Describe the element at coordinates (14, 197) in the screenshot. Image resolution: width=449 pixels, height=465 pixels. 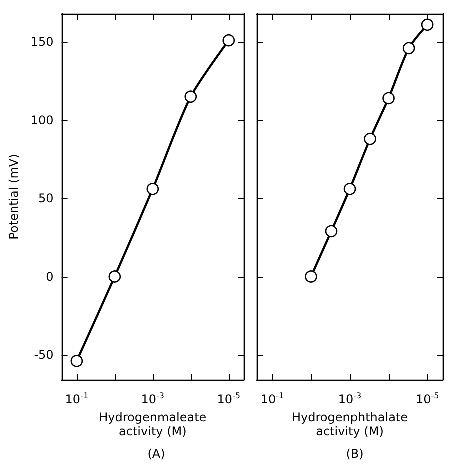
I see `y-axis-title: Potential (mV)` at that location.